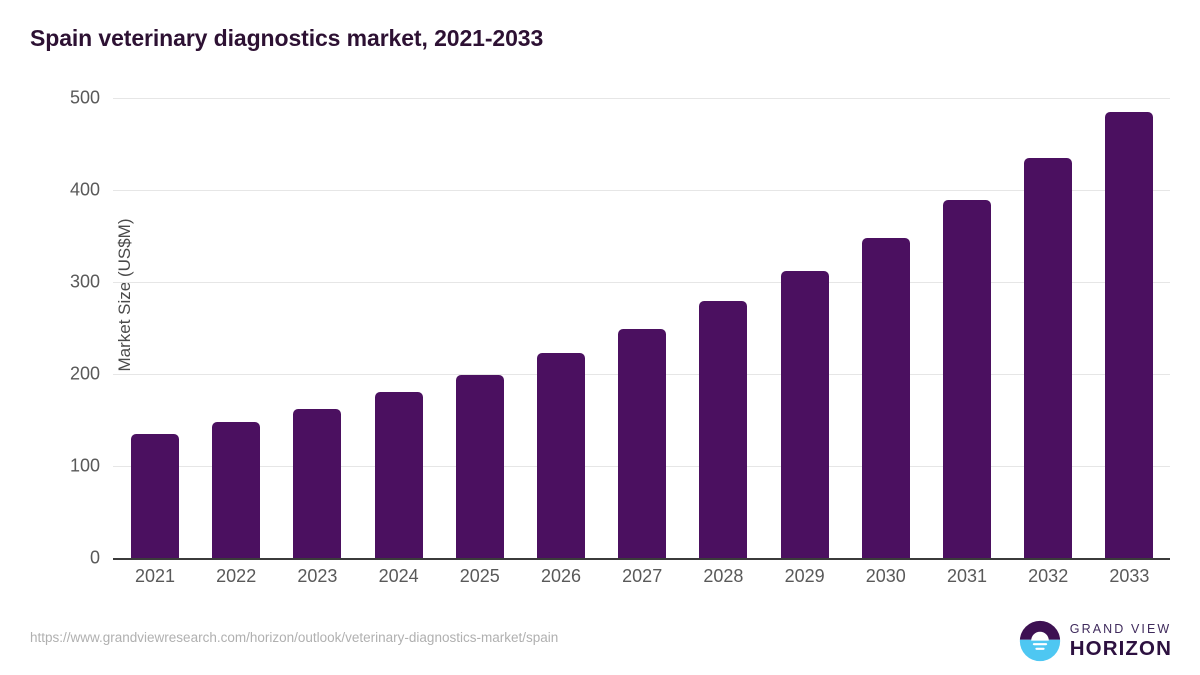 The image size is (1200, 675). What do you see at coordinates (885, 576) in the screenshot?
I see `x-tick-label: 2030` at bounding box center [885, 576].